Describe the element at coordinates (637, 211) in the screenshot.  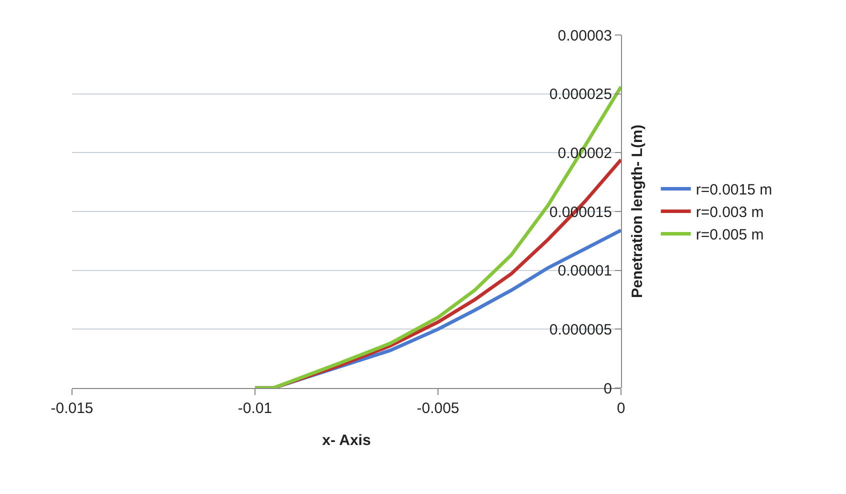
I see `y-axis-title: Penetration length- L(m)` at that location.